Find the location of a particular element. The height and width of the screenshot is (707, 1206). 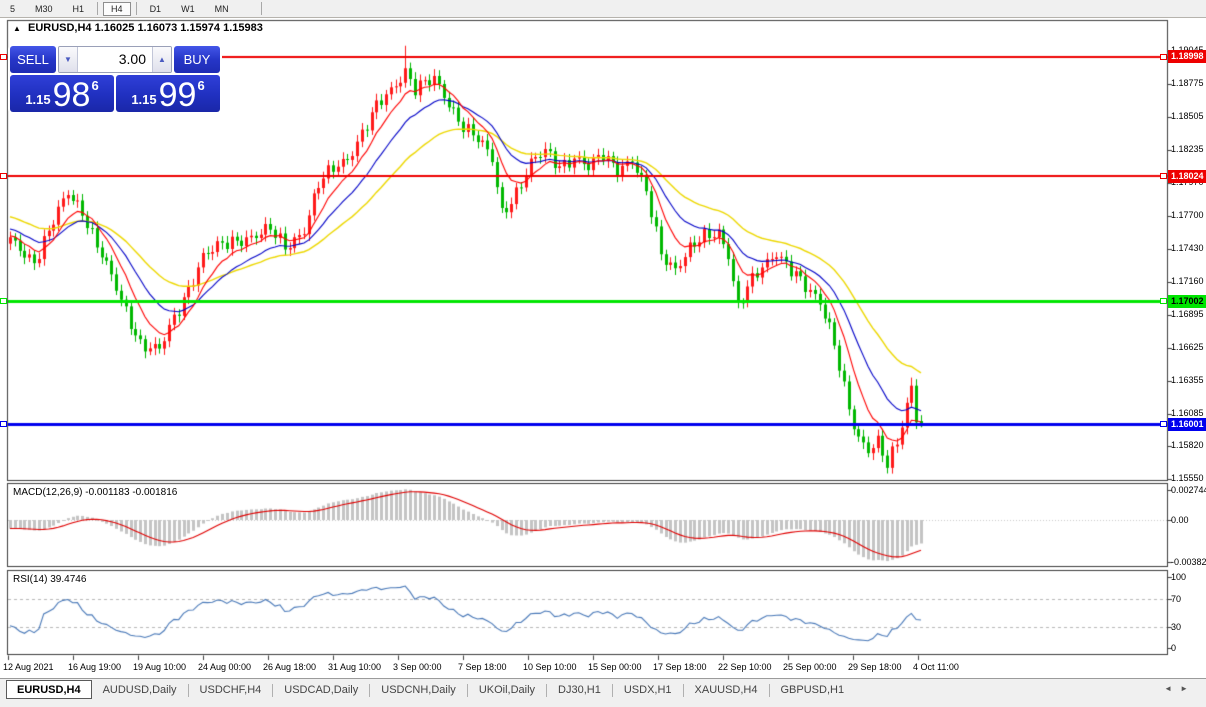

sell-price-point: 6 is located at coordinates (95, 85).